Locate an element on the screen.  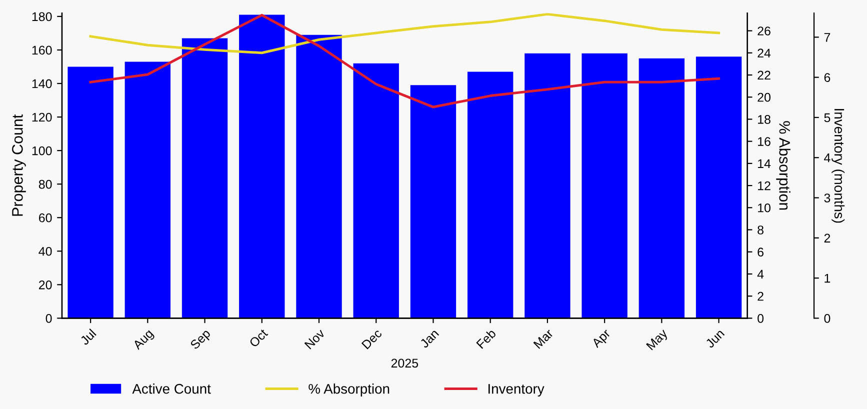
x-tick-label: Jun is located at coordinates (715, 338).